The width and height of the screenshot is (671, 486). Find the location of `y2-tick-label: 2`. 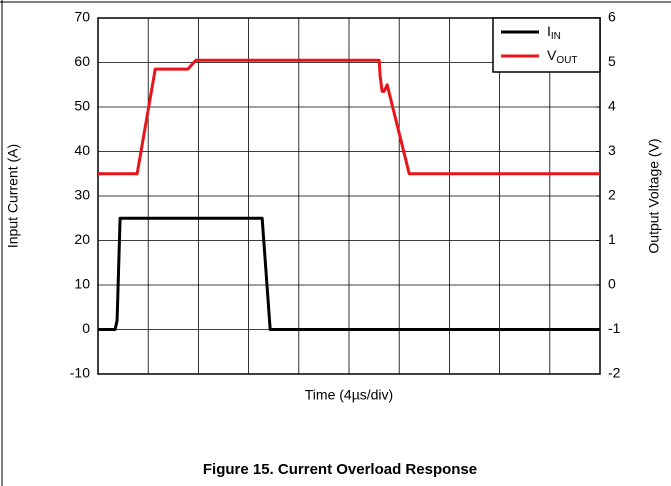

y2-tick-label: 2 is located at coordinates (612, 195).